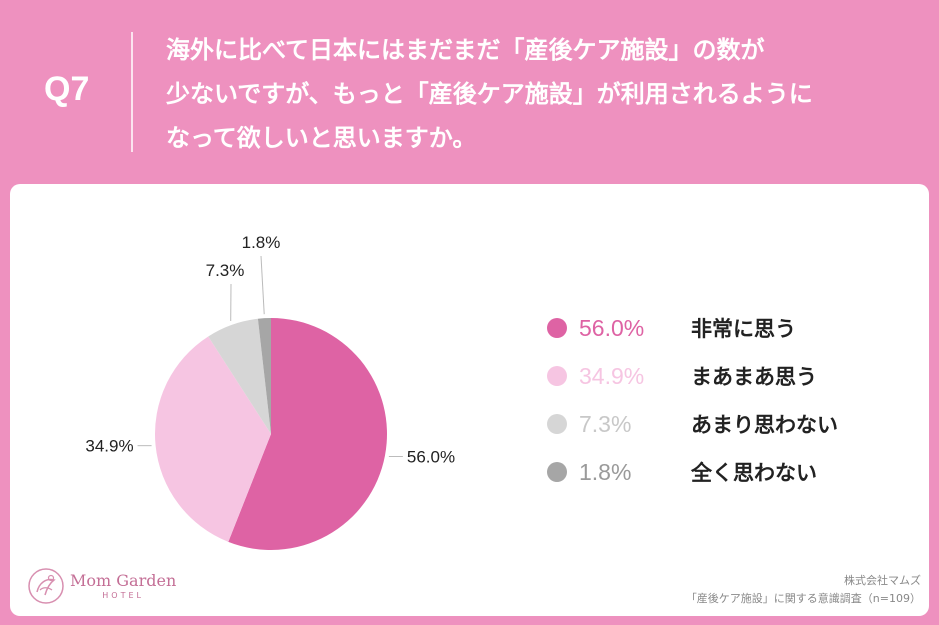 The height and width of the screenshot is (625, 939). What do you see at coordinates (123, 595) in the screenshot?
I see `logo-sub: HOTEL` at bounding box center [123, 595].